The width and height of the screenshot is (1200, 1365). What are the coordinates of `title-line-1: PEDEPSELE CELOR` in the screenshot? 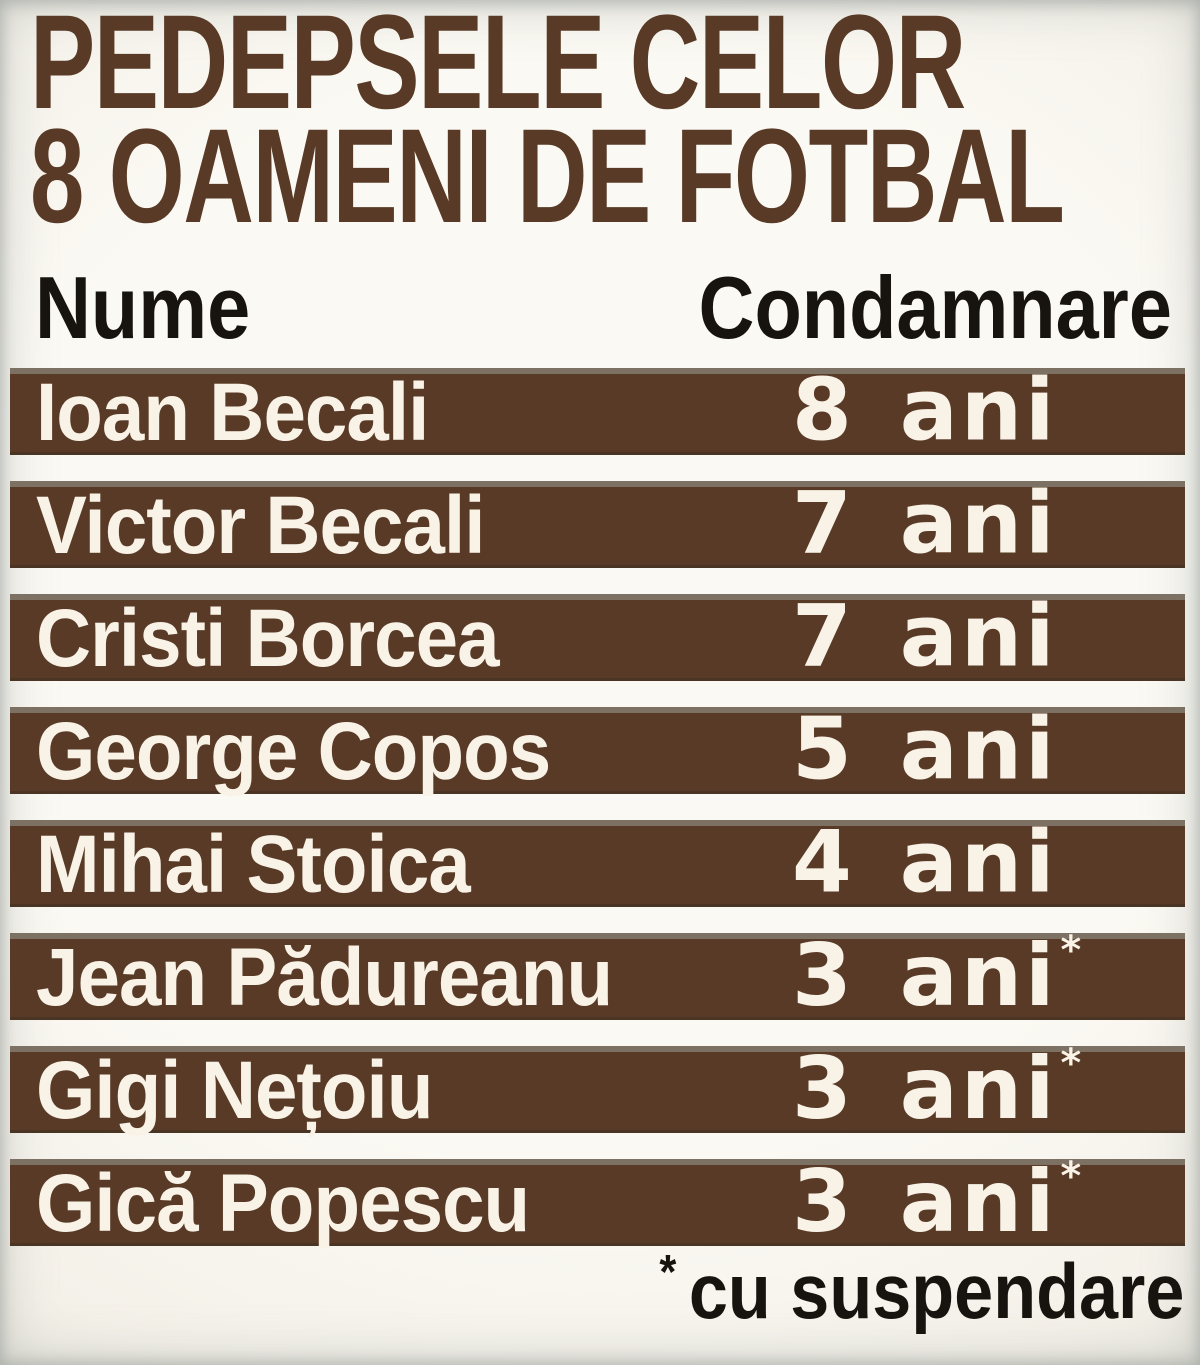 It's located at (498, 68).